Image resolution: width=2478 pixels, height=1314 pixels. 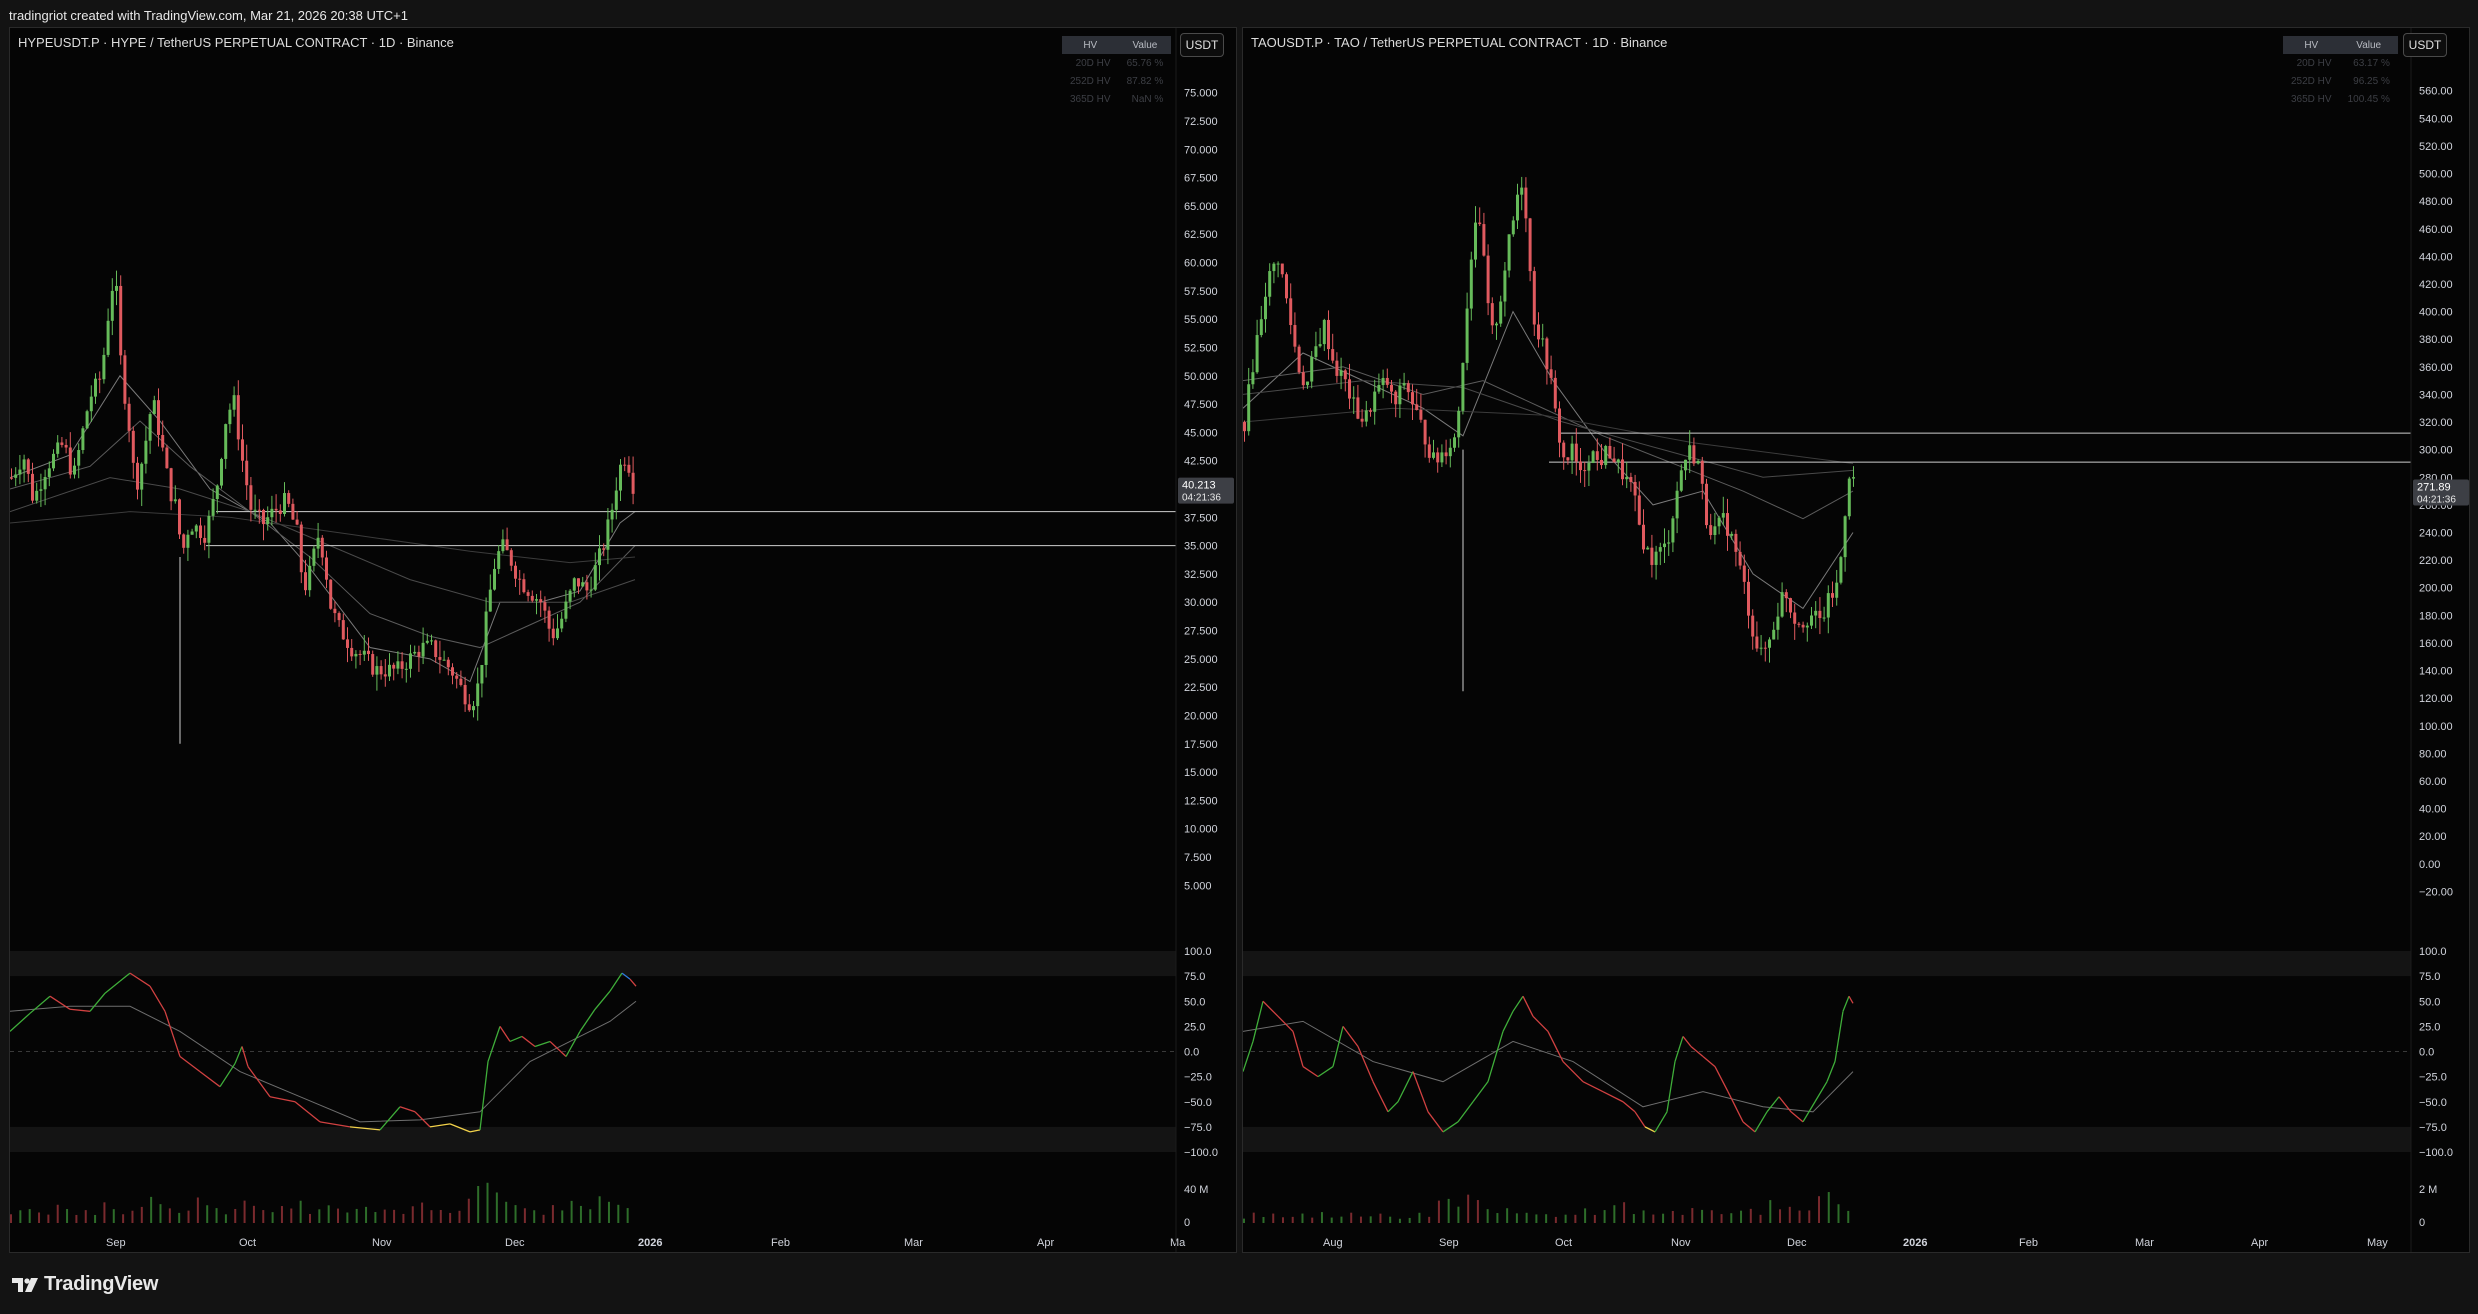 I want to click on price-axis-label: 420.00, so click(x=2436, y=285).